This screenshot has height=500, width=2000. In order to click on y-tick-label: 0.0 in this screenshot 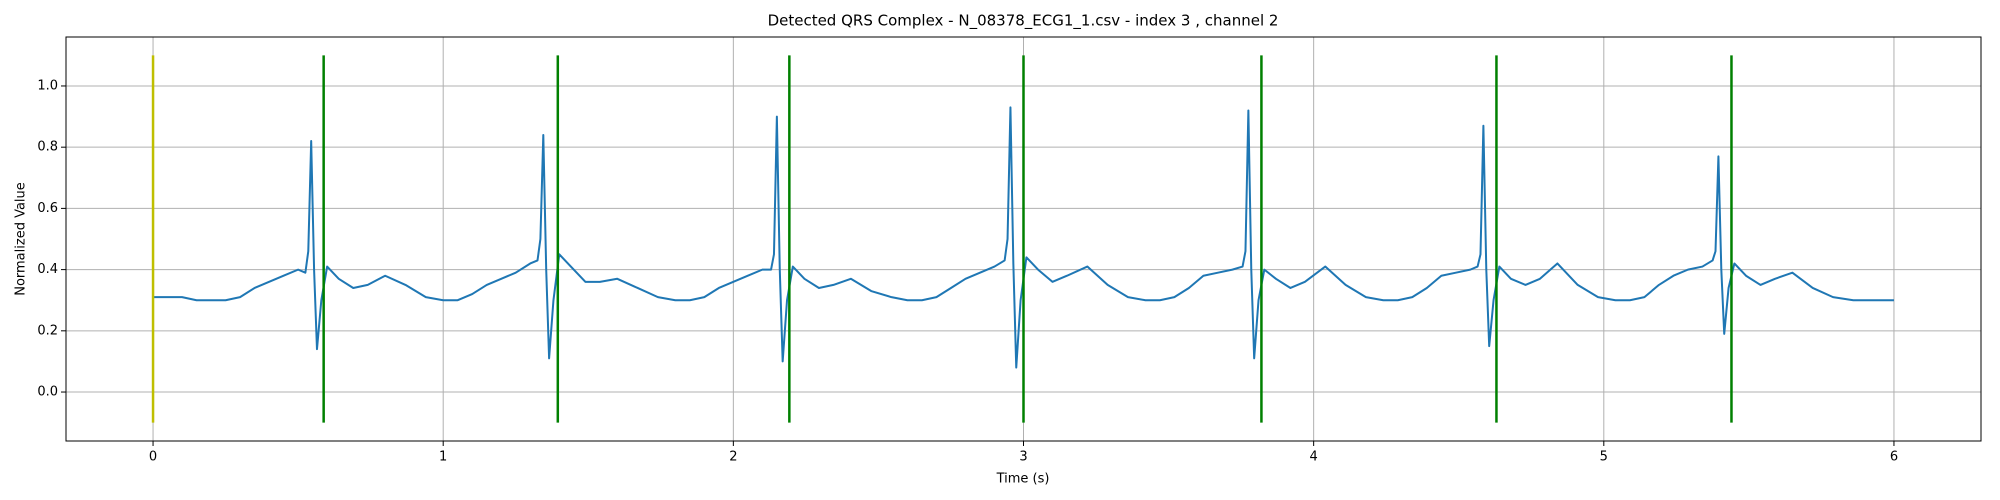, I will do `click(47, 392)`.